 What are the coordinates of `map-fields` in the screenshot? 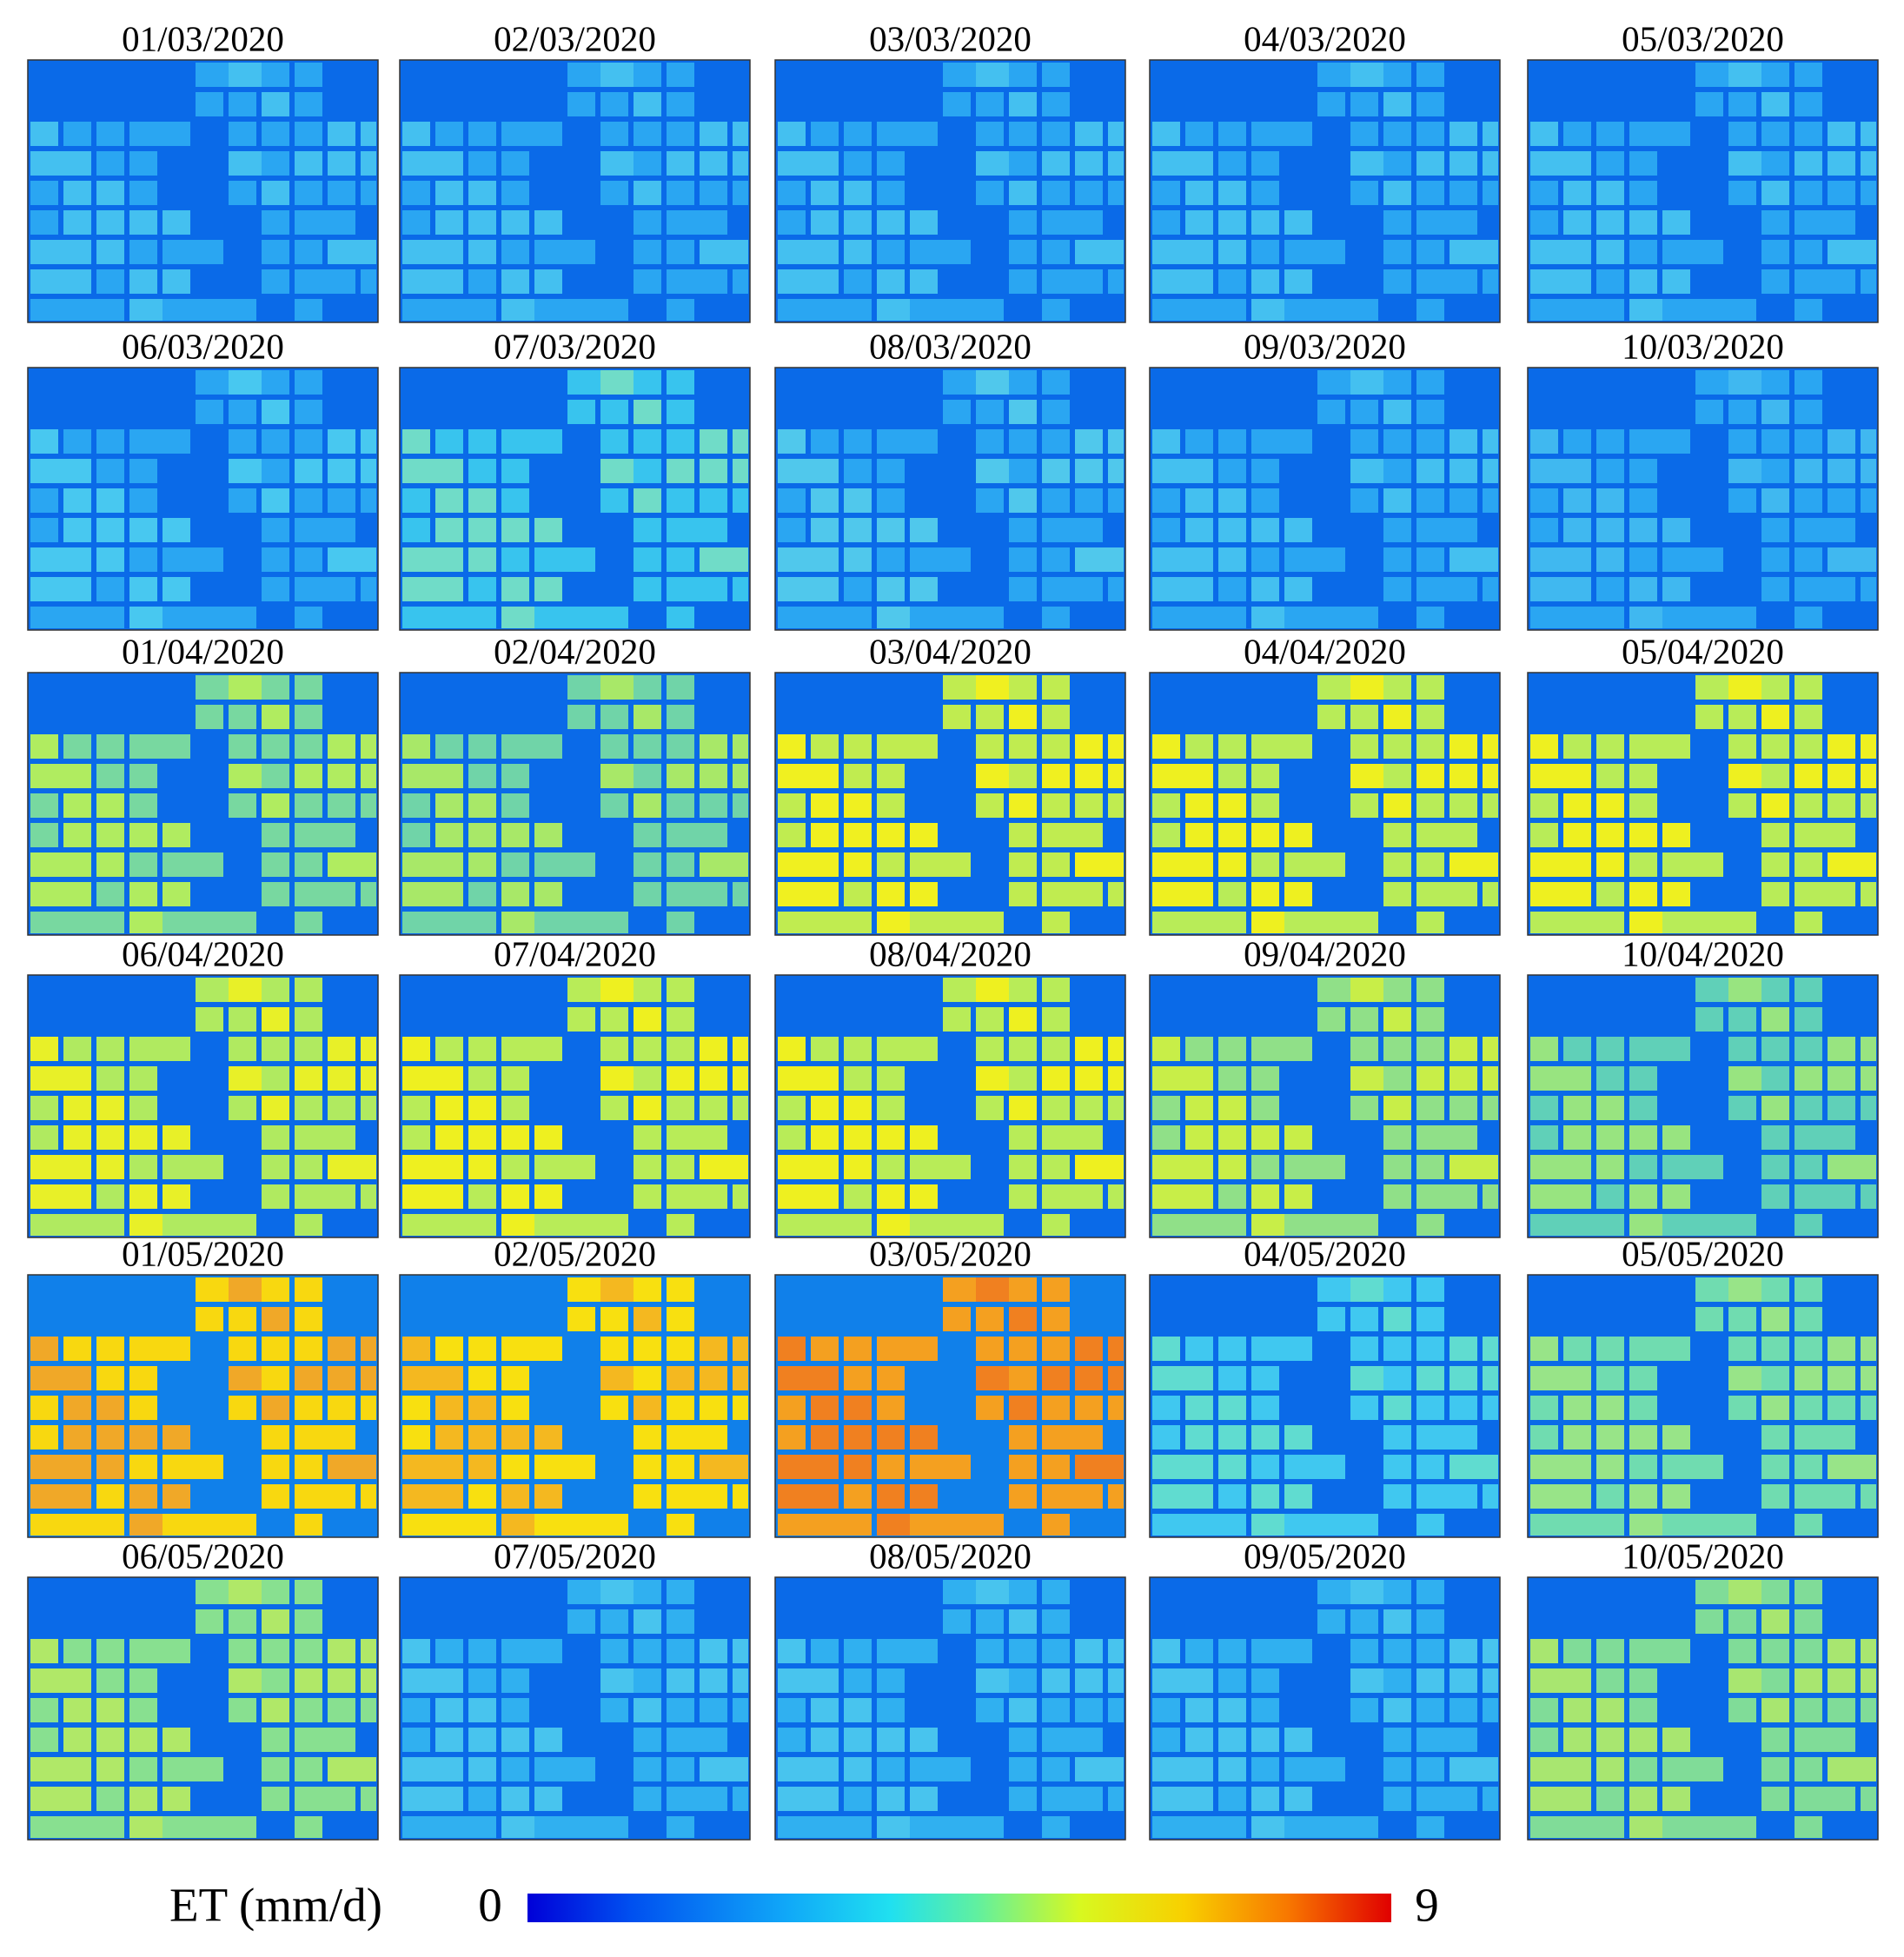 It's located at (951, 1406).